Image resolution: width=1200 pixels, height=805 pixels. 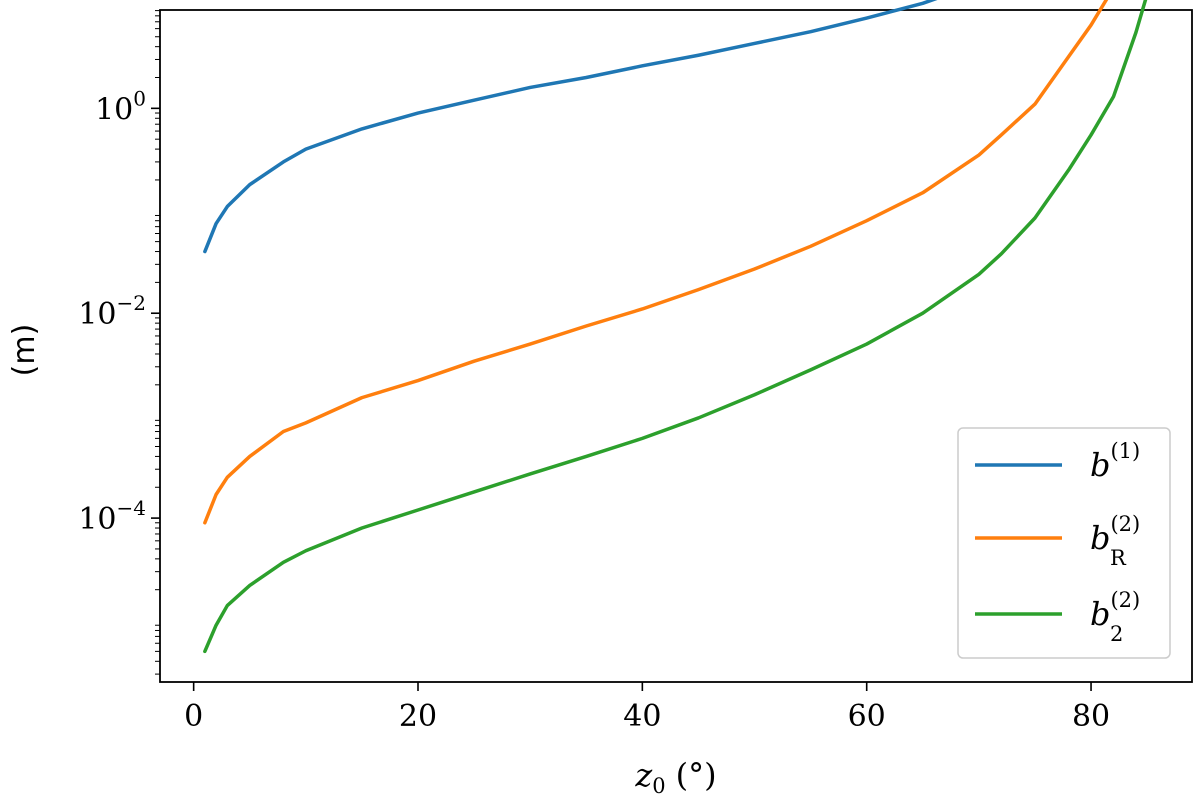 I want to click on x-axis-label-sub: 0, so click(x=658, y=786).